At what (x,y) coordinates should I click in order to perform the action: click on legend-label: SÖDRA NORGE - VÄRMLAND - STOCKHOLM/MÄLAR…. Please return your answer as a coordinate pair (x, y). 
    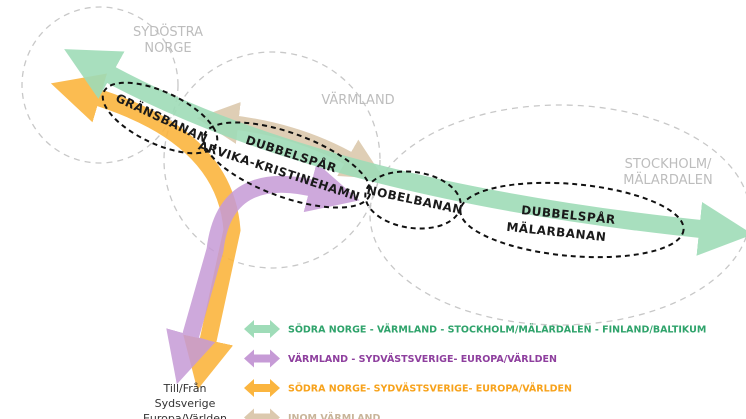
    Looking at the image, I should click on (497, 330).